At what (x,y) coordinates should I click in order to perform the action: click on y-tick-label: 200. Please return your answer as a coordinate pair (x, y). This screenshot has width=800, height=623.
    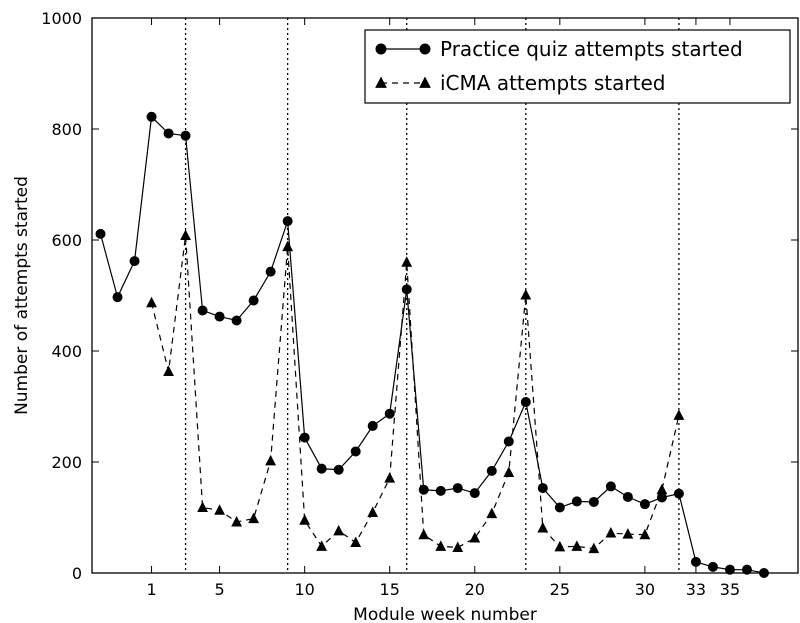
    Looking at the image, I should click on (66, 462).